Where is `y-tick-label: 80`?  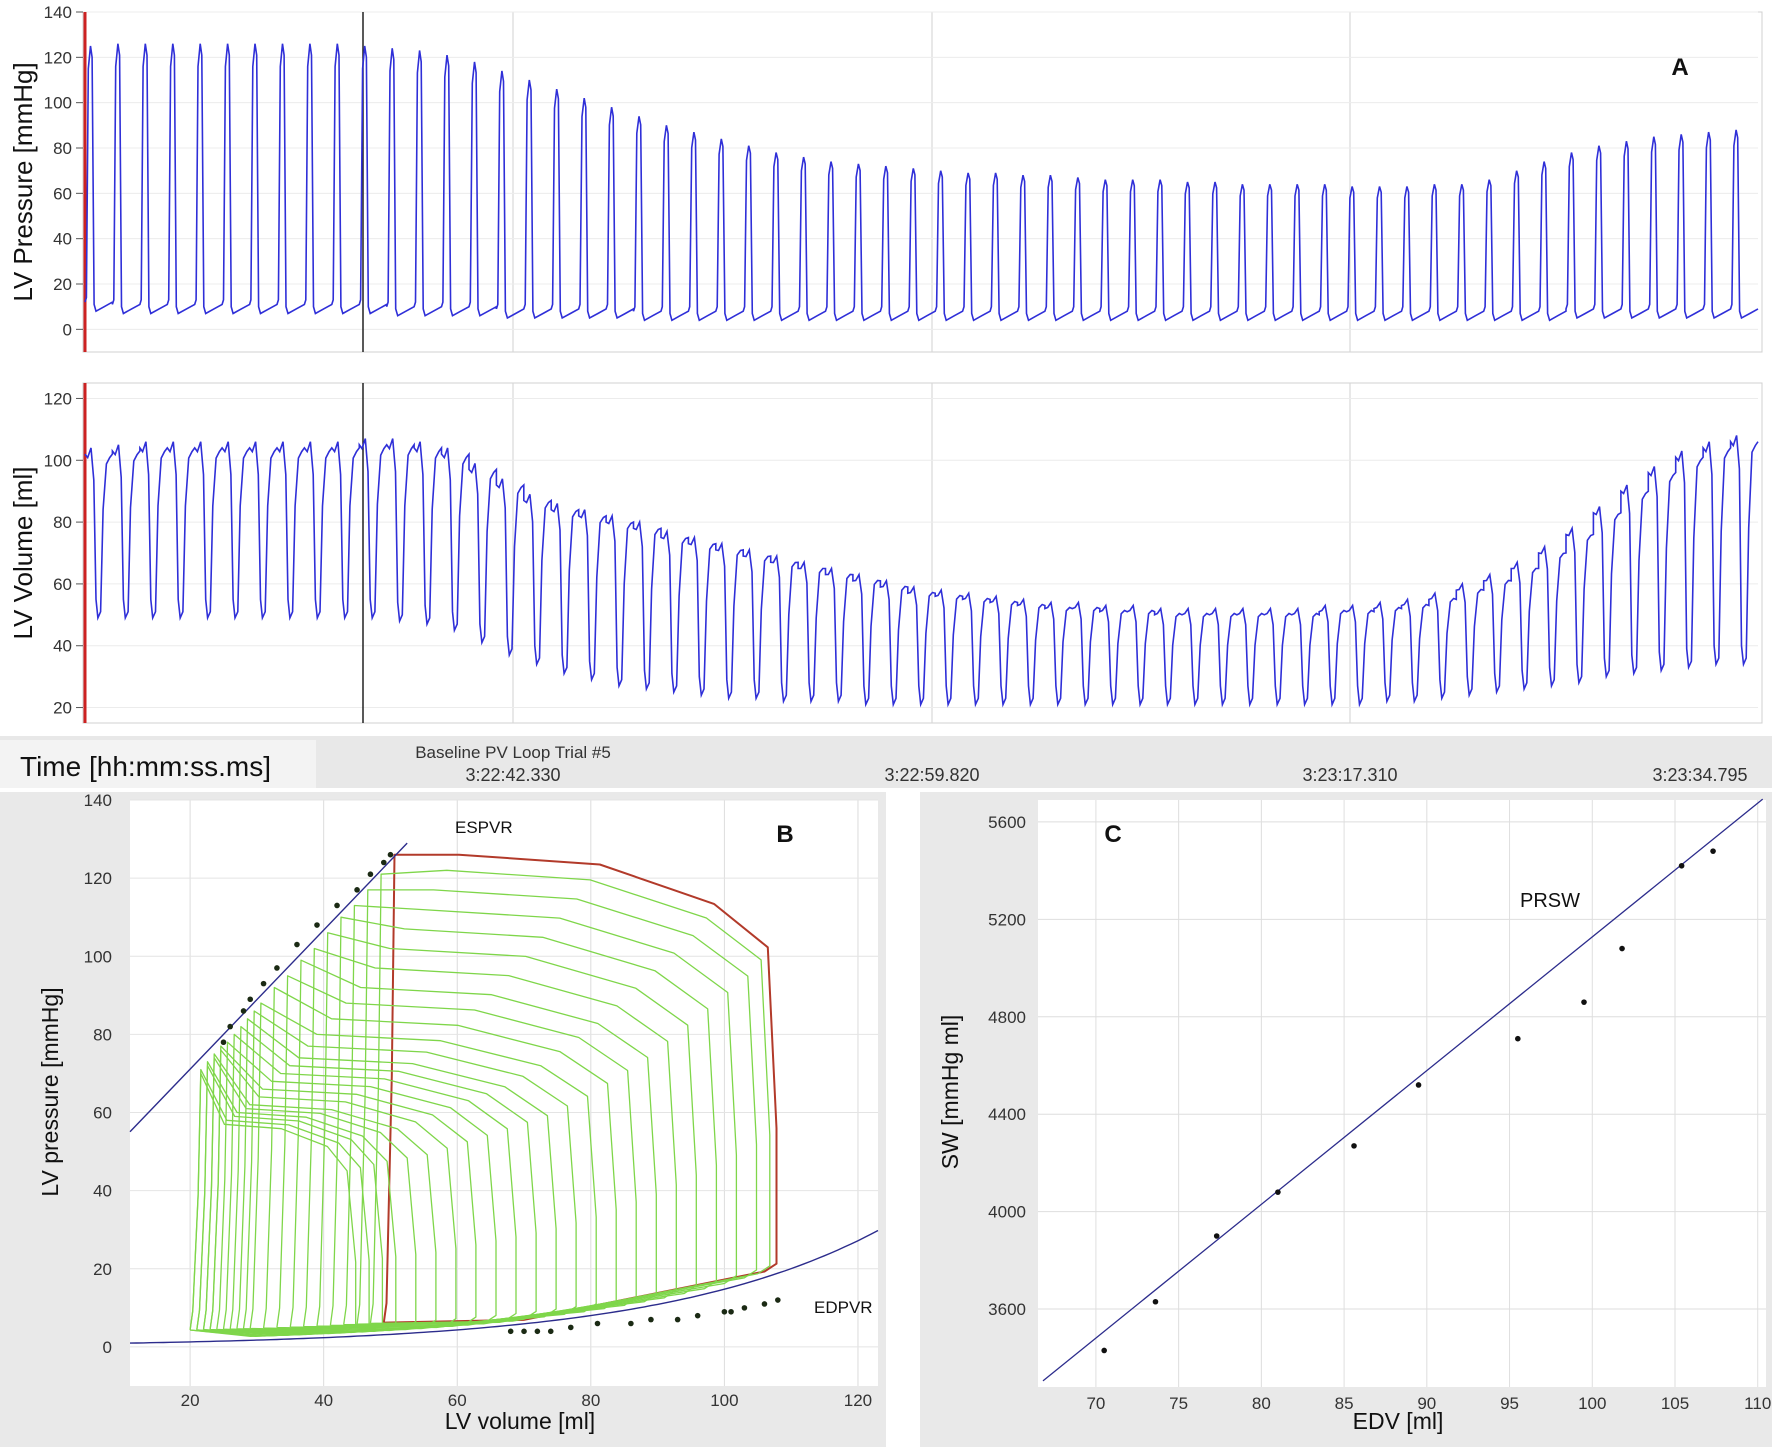 y-tick-label: 80 is located at coordinates (62, 148).